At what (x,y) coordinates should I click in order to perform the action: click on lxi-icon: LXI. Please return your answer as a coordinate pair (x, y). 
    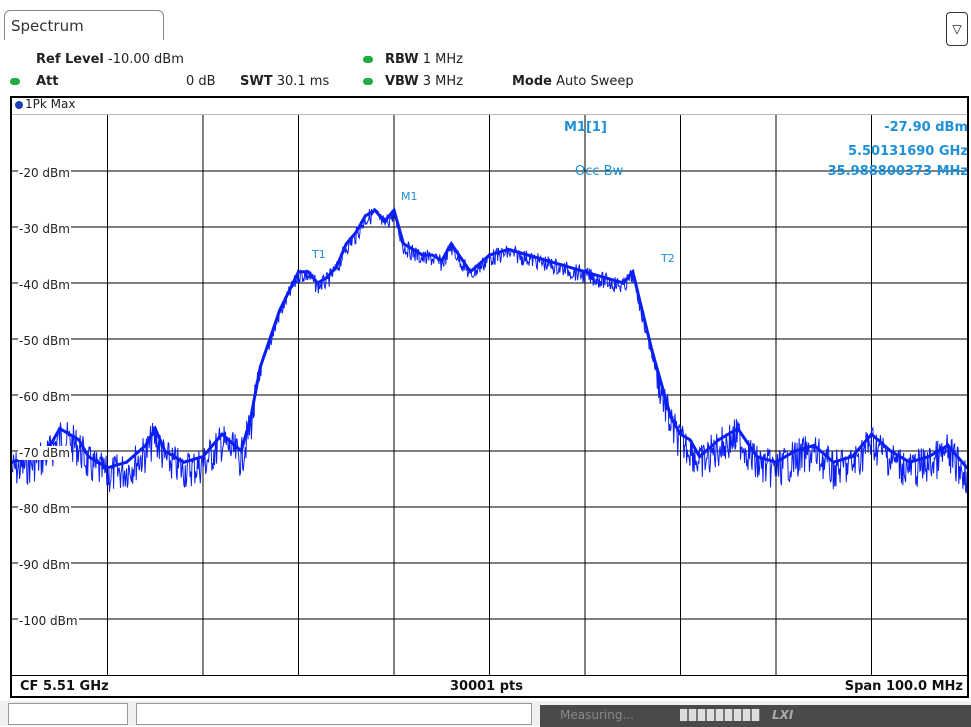
    Looking at the image, I should click on (783, 715).